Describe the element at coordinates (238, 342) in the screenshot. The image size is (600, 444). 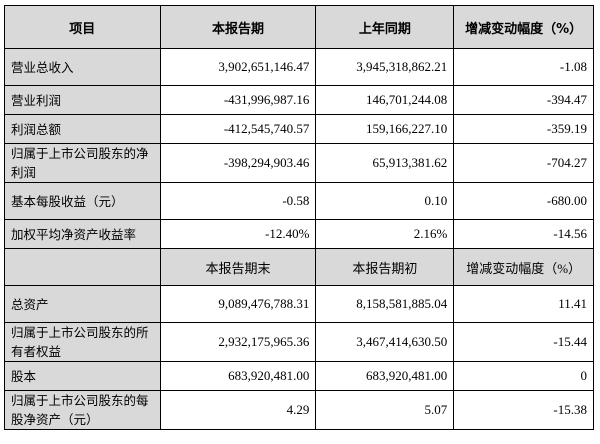
I see `cell: 2,932,175,965.36` at that location.